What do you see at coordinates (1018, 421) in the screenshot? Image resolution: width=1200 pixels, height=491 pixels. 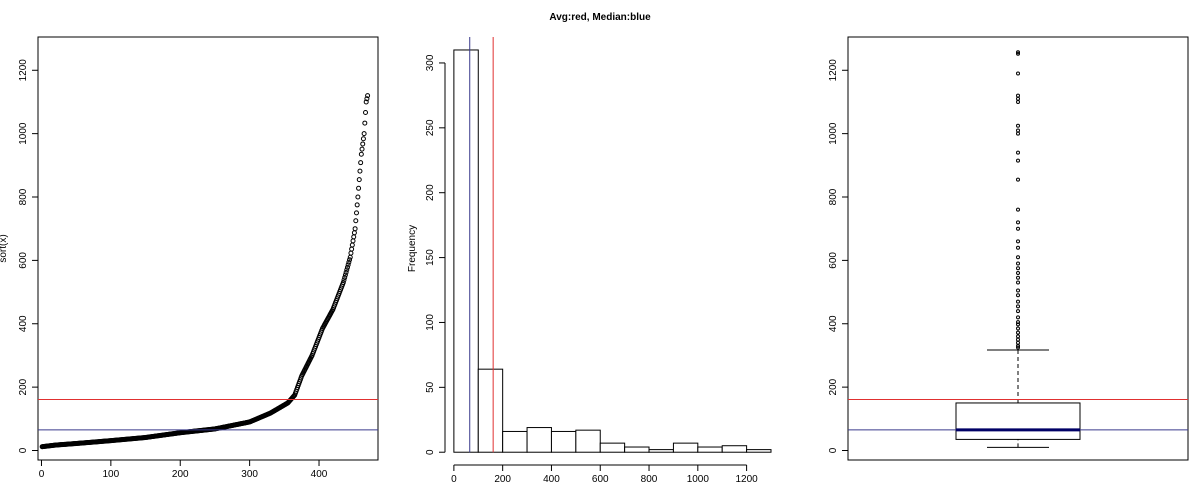 I see `iqr-box` at bounding box center [1018, 421].